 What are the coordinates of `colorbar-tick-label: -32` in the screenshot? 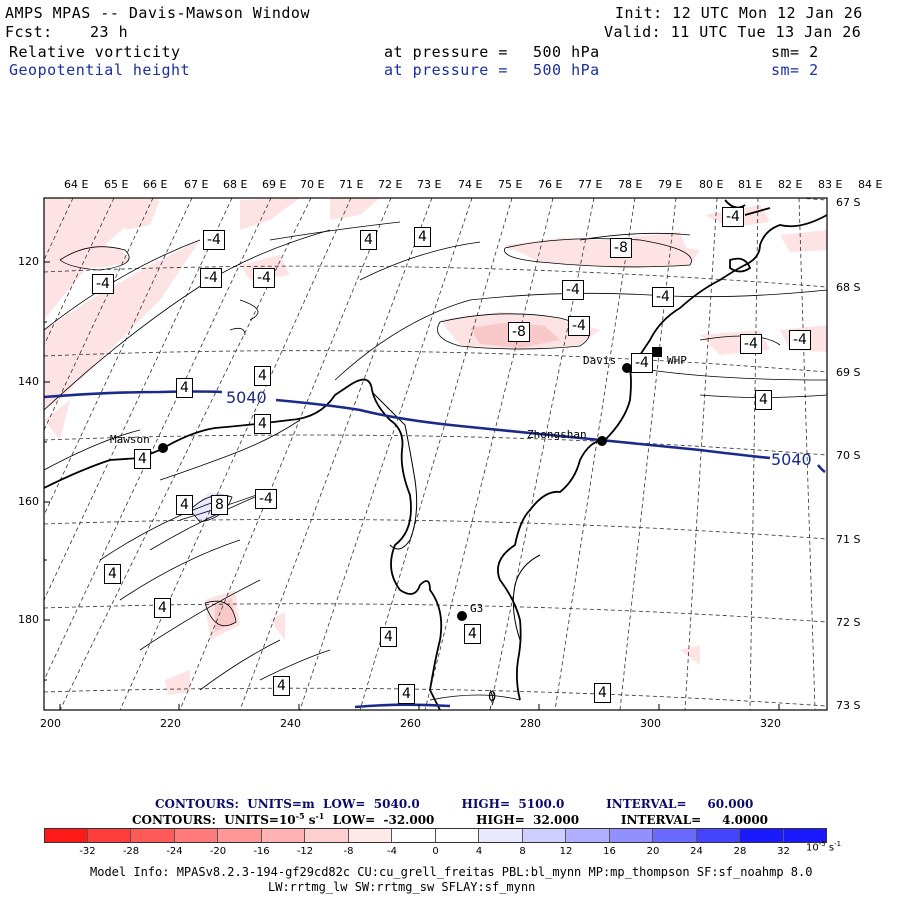 It's located at (87, 851).